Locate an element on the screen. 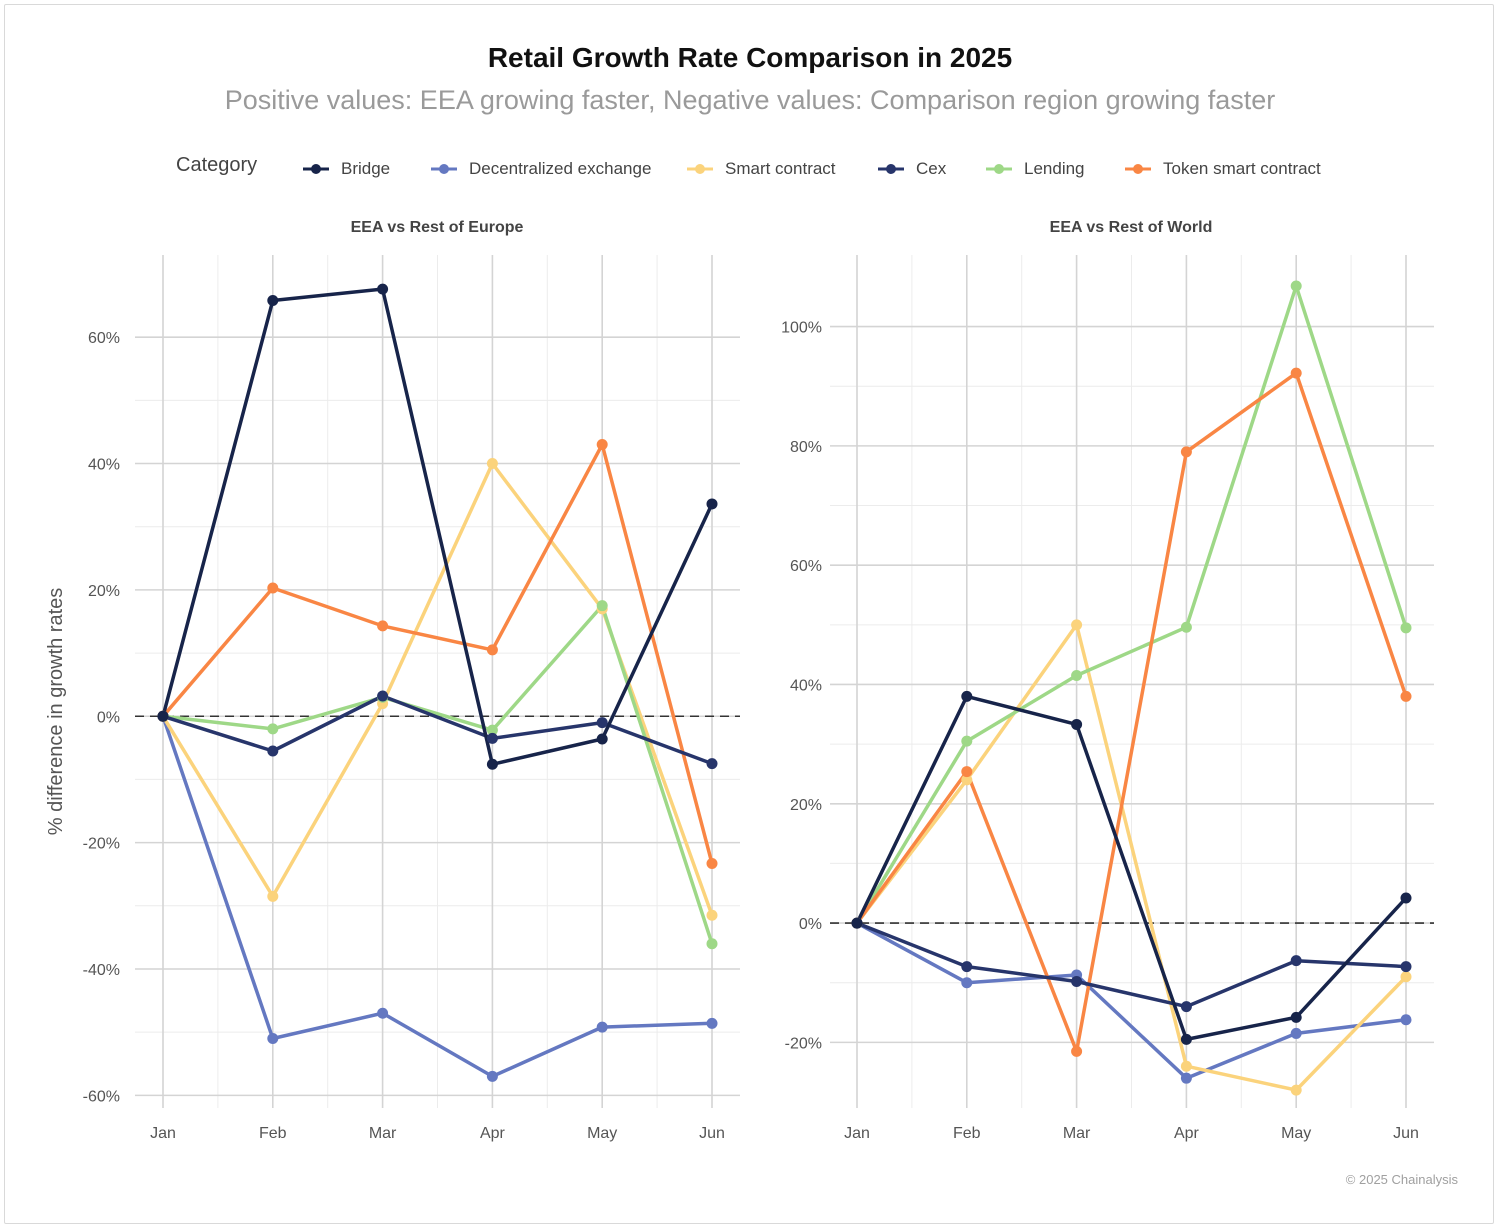 This screenshot has height=1230, width=1500. y-tick-label: -60% is located at coordinates (101, 1096).